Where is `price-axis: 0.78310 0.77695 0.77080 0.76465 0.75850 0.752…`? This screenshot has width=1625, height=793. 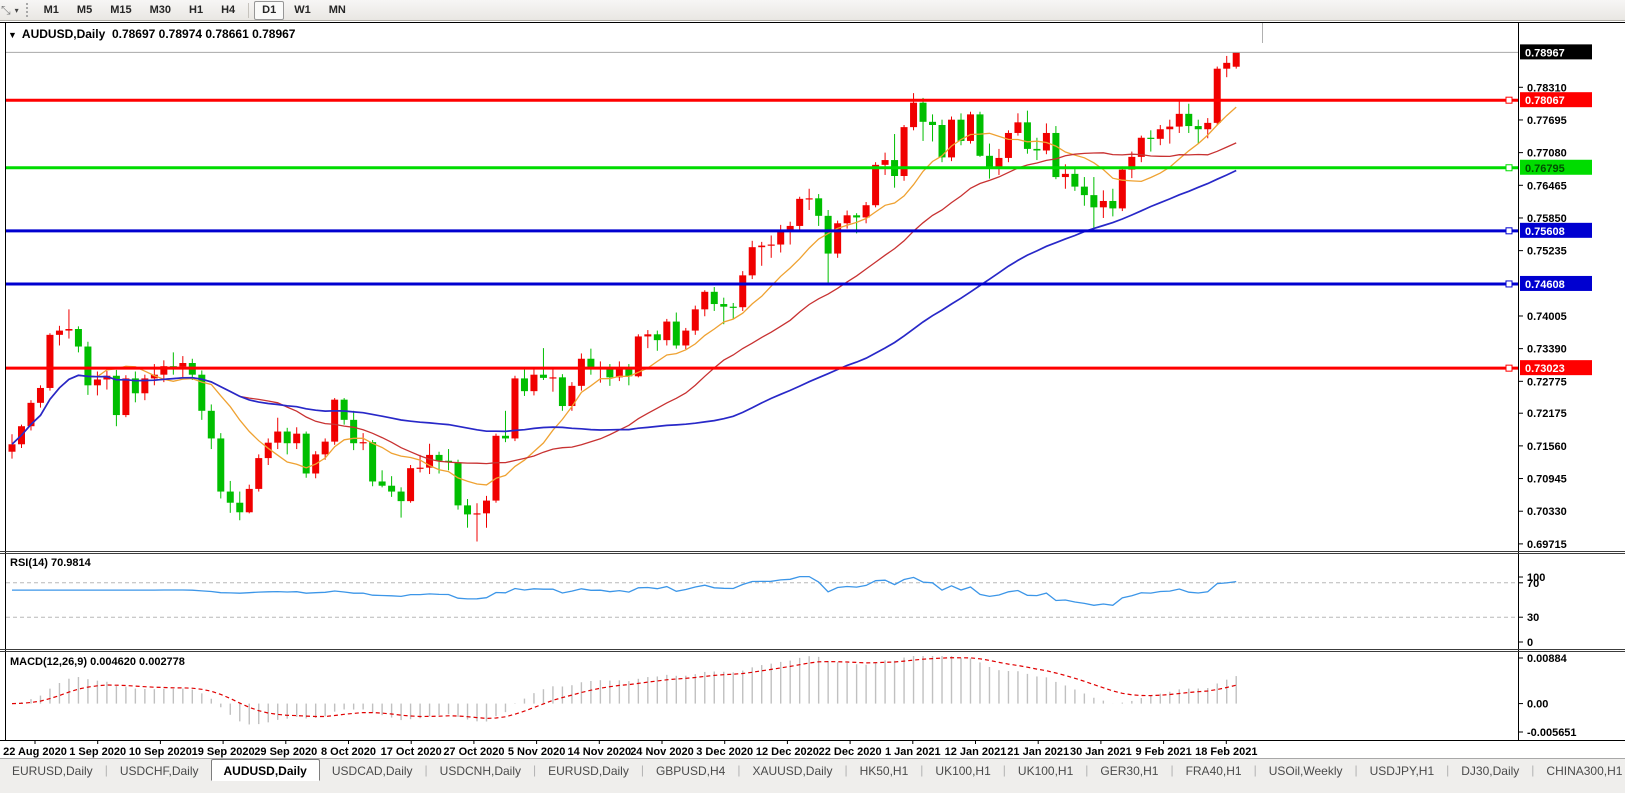
price-axis: 0.78310 0.77695 0.77080 0.76465 0.75850 0.752… is located at coordinates (1542, 316).